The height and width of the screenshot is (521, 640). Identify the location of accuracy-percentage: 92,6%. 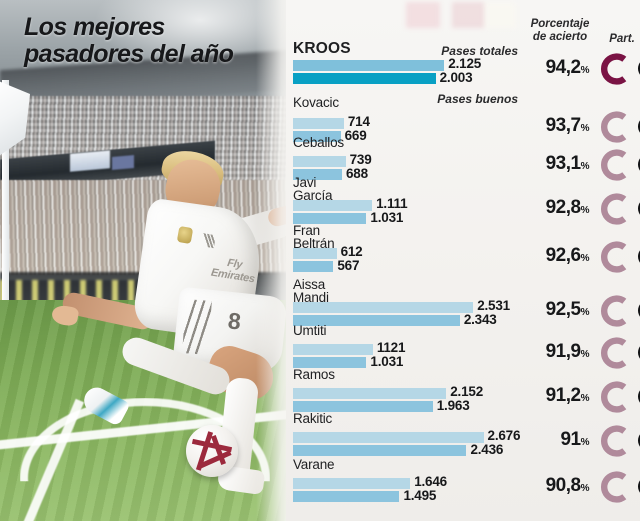
(549, 256).